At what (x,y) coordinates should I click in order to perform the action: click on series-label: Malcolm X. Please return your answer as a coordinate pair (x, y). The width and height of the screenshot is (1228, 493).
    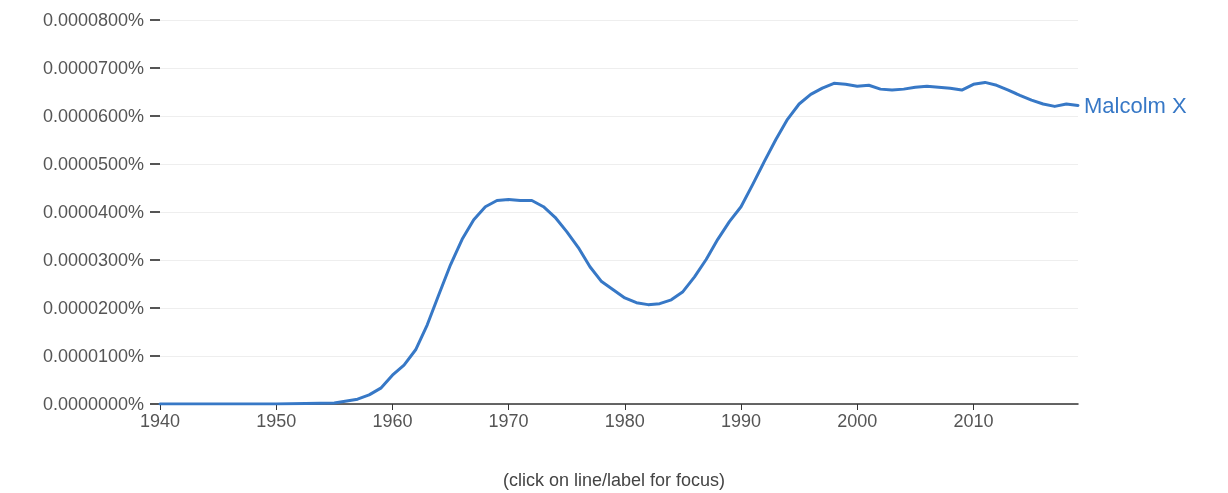
    Looking at the image, I should click on (1136, 105).